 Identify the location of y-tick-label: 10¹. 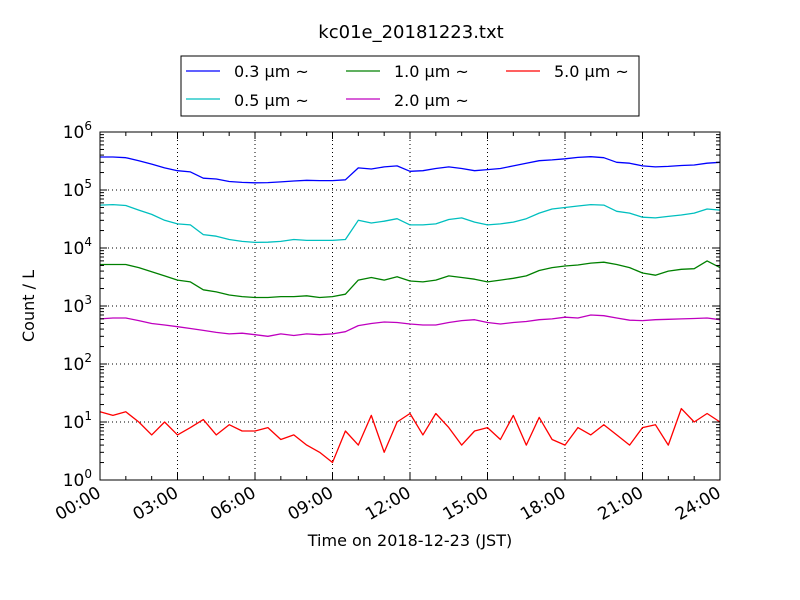
(77, 421).